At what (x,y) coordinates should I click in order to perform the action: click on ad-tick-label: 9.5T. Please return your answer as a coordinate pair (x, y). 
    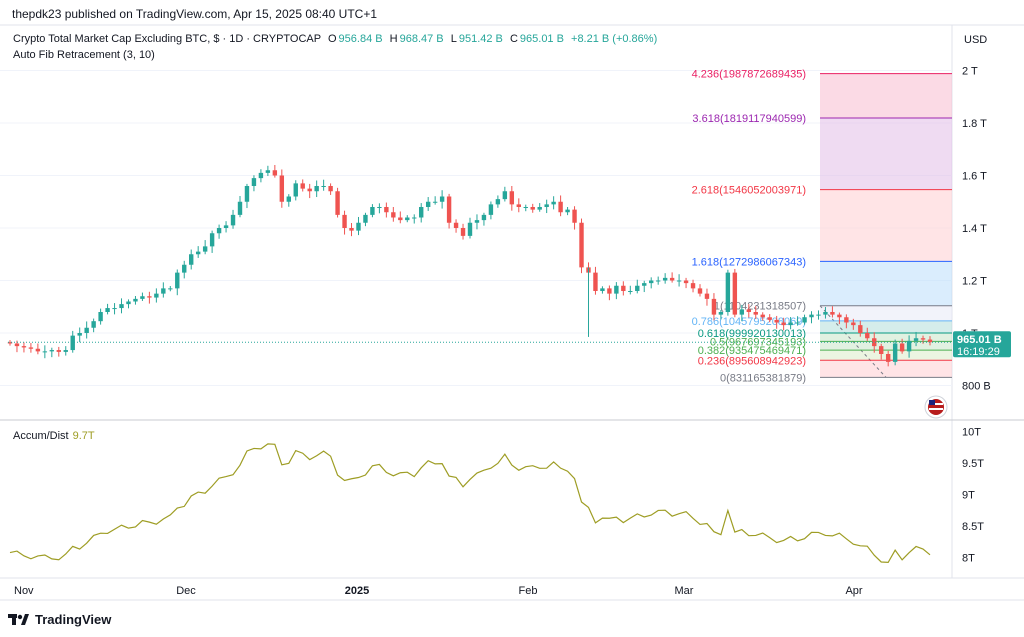
    Looking at the image, I should click on (973, 464).